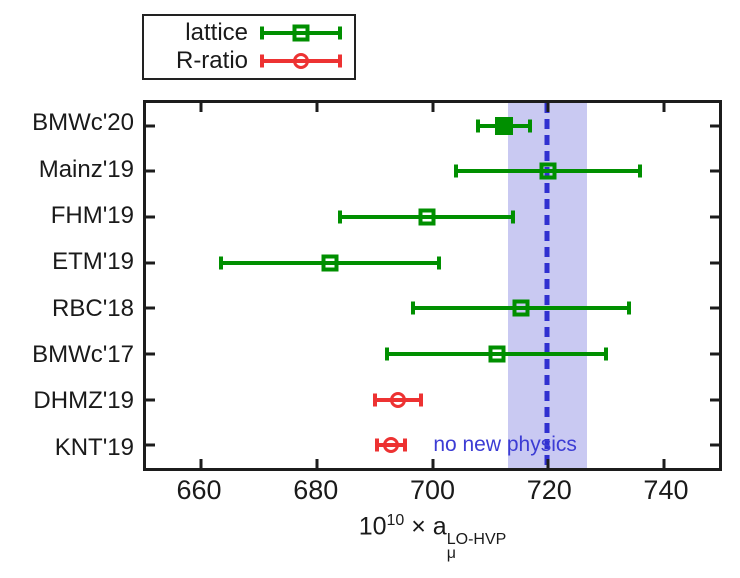 The width and height of the screenshot is (740, 578). What do you see at coordinates (93, 262) in the screenshot?
I see `y-axis-category-label: ETM'19` at bounding box center [93, 262].